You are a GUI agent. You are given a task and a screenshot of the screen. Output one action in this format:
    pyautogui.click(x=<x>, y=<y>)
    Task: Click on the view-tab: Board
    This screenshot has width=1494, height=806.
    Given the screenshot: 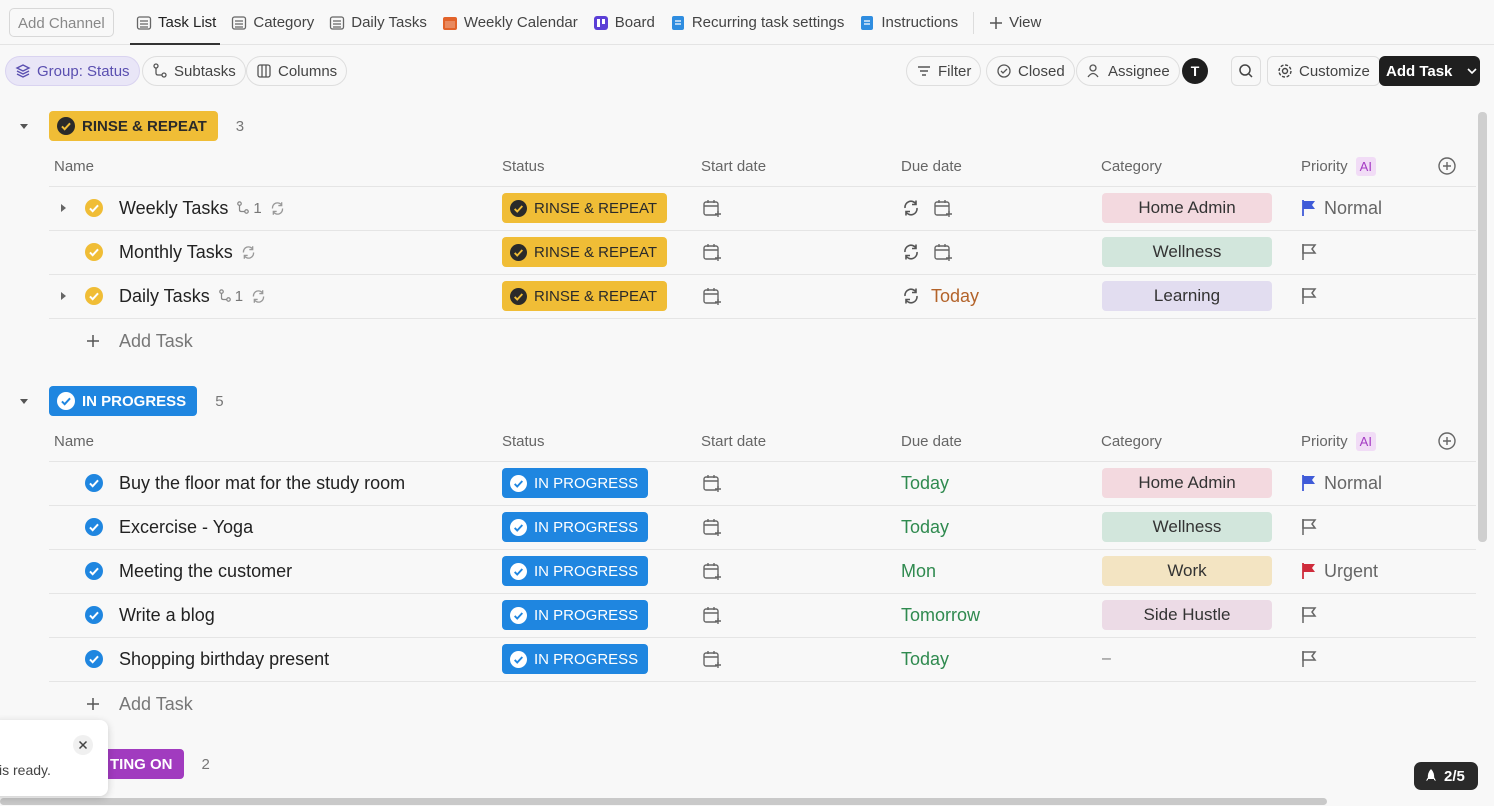 What is the action you would take?
    pyautogui.click(x=624, y=22)
    